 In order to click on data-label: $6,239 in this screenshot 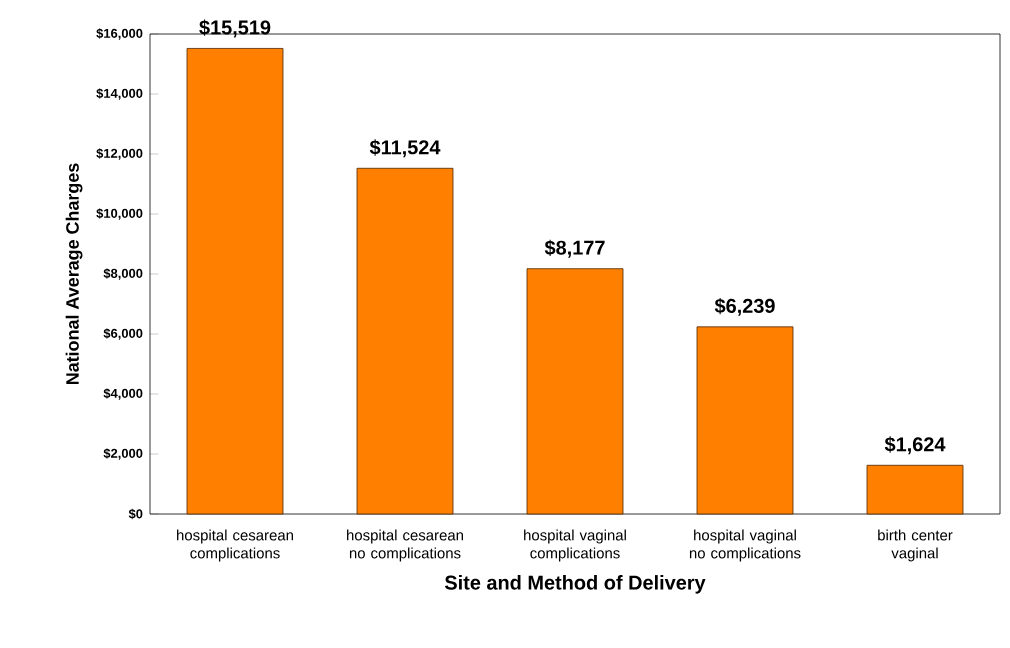, I will do `click(744, 306)`.